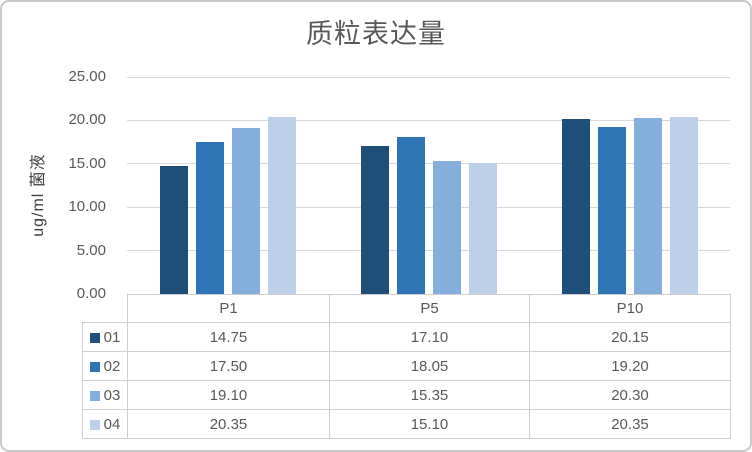 This screenshot has height=452, width=752. Describe the element at coordinates (228, 337) in the screenshot. I see `value-cell: 14.75` at that location.